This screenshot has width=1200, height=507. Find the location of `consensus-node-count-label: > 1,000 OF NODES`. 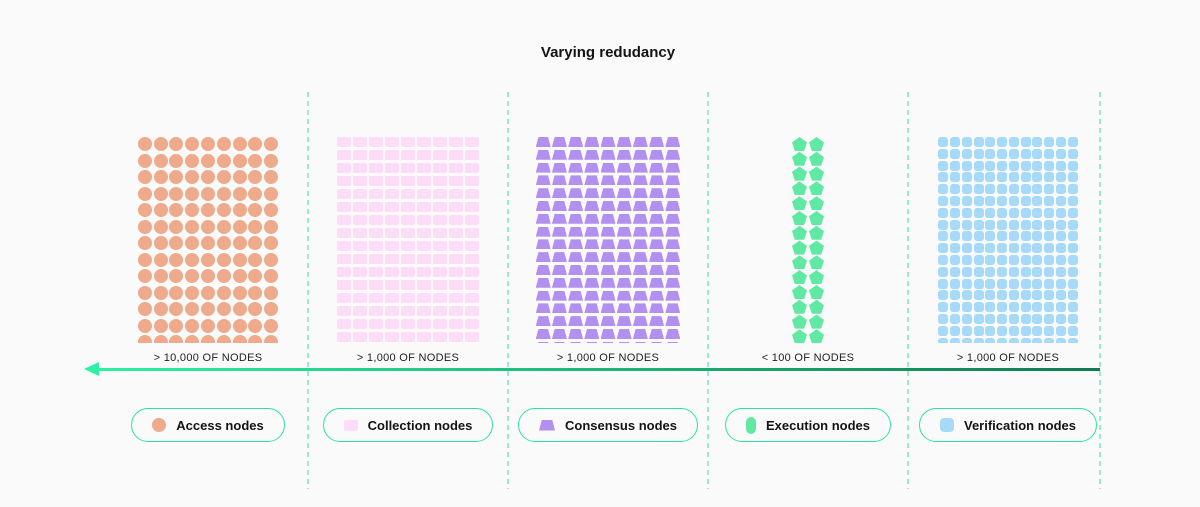

consensus-node-count-label: > 1,000 OF NODES is located at coordinates (608, 358).